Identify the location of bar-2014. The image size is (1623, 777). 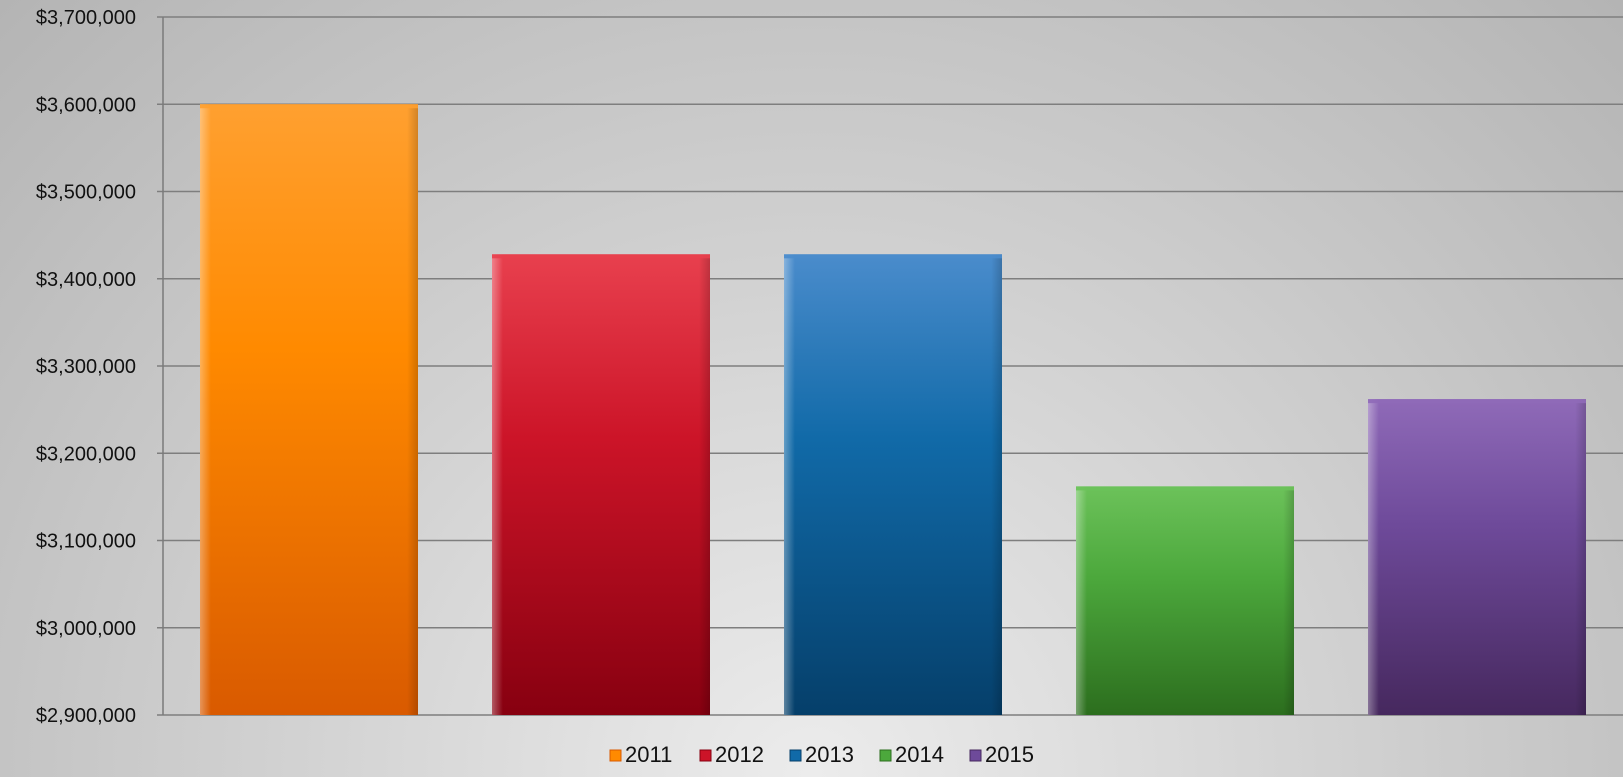
(1185, 600).